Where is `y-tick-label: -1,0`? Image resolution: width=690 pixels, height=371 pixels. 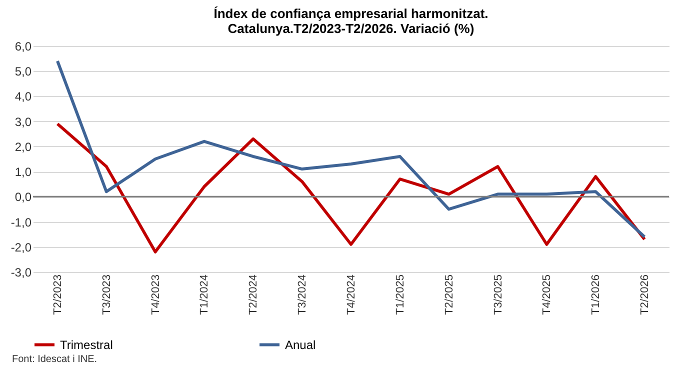
y-tick-label: -1,0 is located at coordinates (21, 222).